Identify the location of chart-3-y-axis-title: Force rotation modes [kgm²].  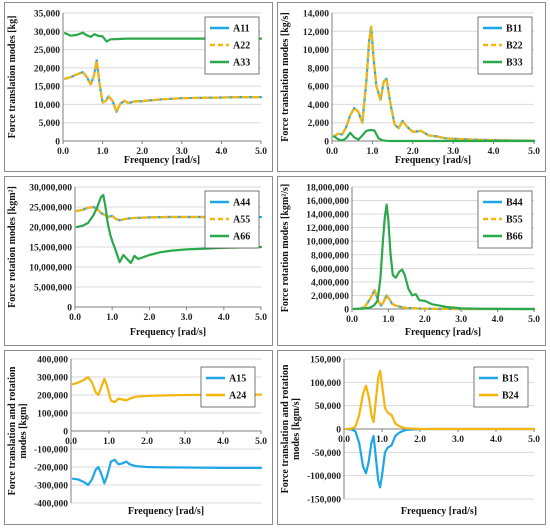
(12, 247).